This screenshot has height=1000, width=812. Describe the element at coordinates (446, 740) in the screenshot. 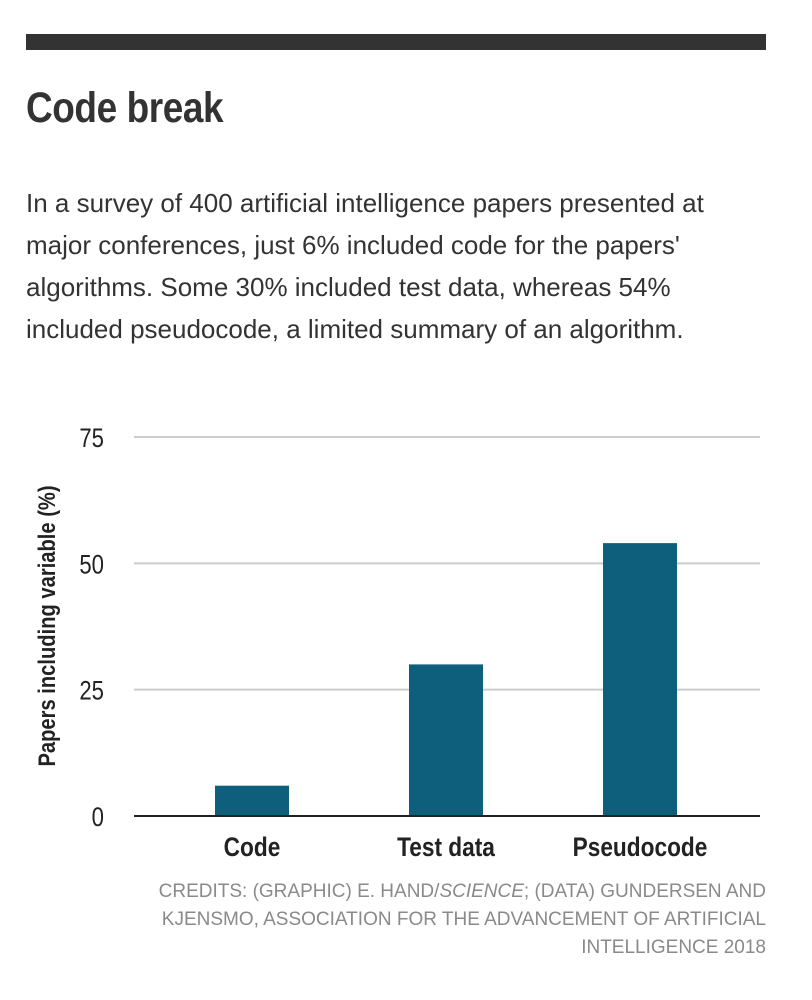

I see `bar-test-data` at that location.